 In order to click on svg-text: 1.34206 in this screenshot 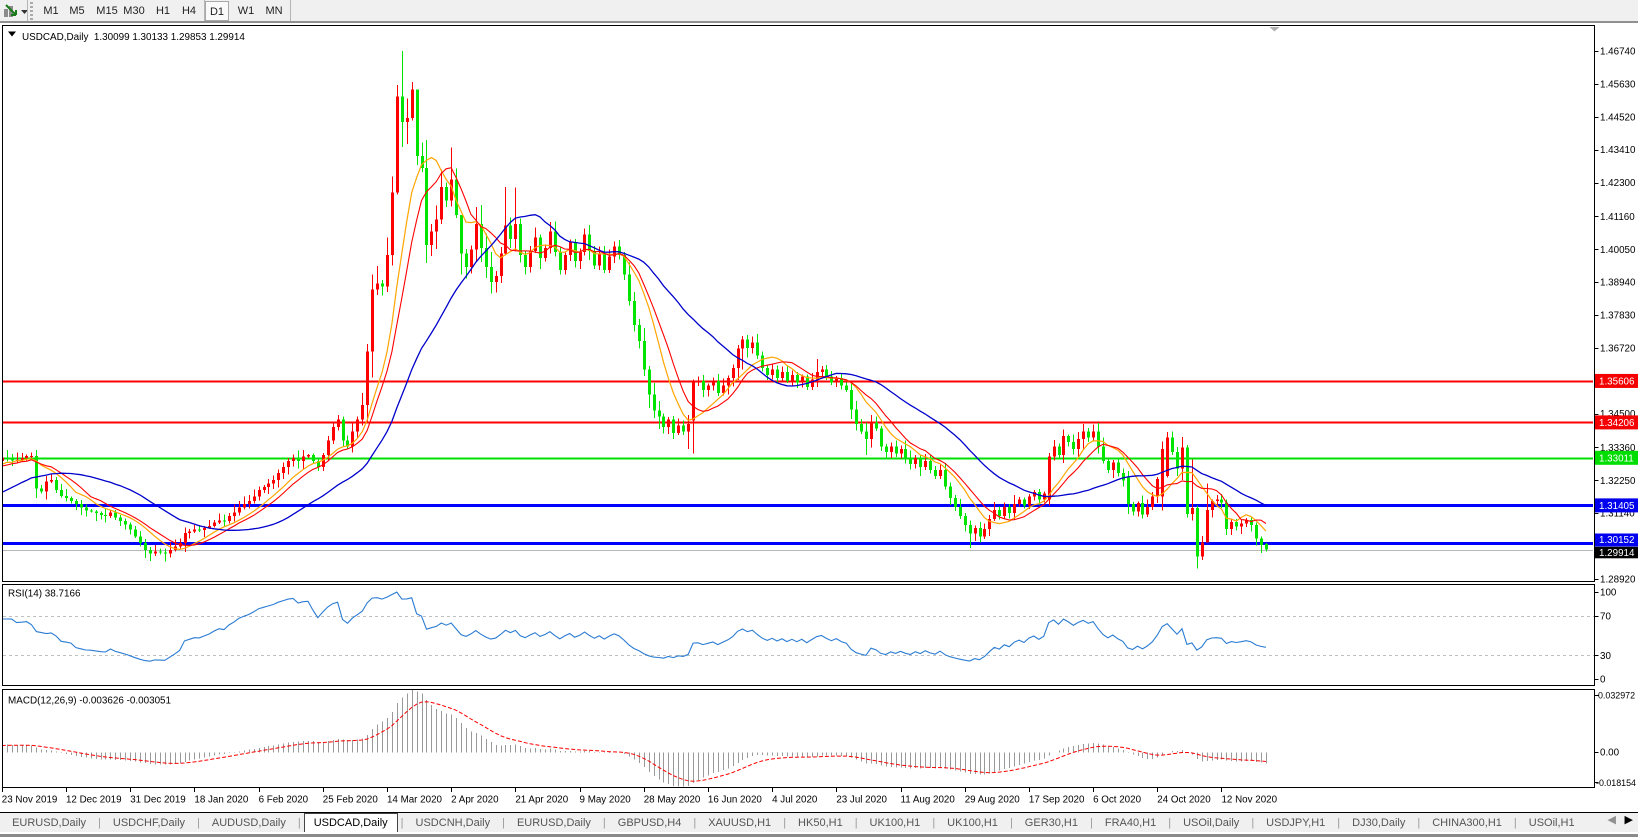, I will do `click(1617, 423)`.